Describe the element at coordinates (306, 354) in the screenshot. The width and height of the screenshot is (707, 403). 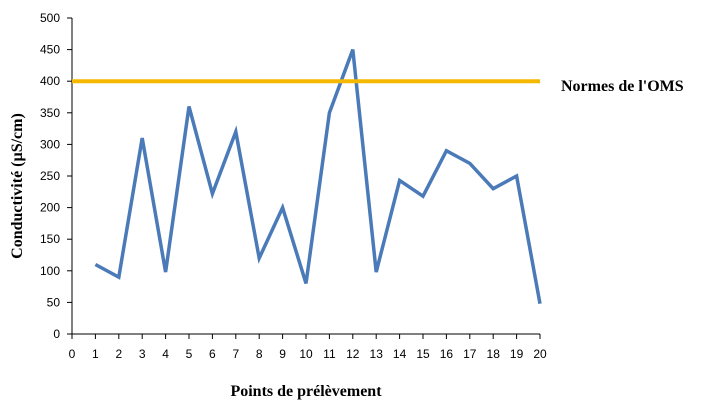
I see `x-tick-label: 10` at that location.